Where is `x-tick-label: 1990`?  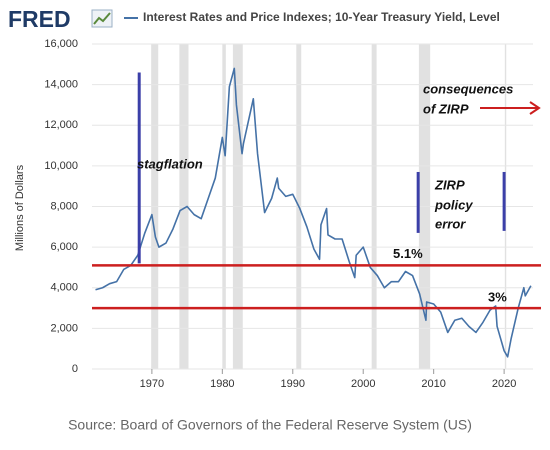
x-tick-label: 1990 is located at coordinates (293, 384).